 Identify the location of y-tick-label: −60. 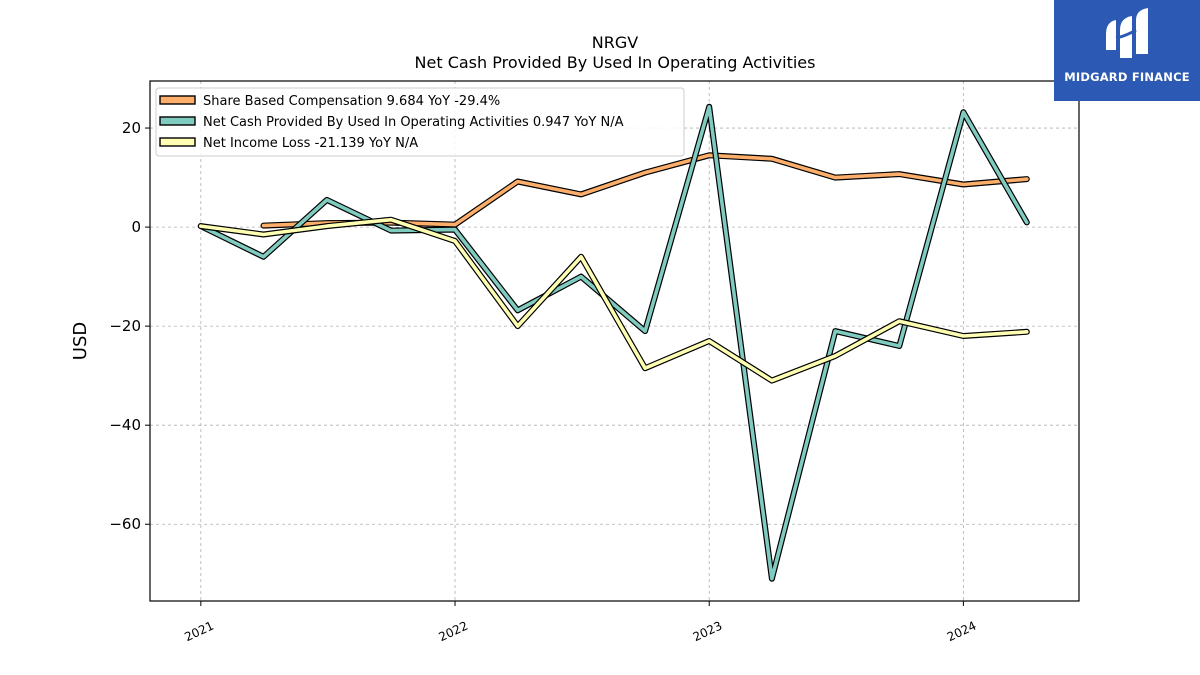
(125, 524).